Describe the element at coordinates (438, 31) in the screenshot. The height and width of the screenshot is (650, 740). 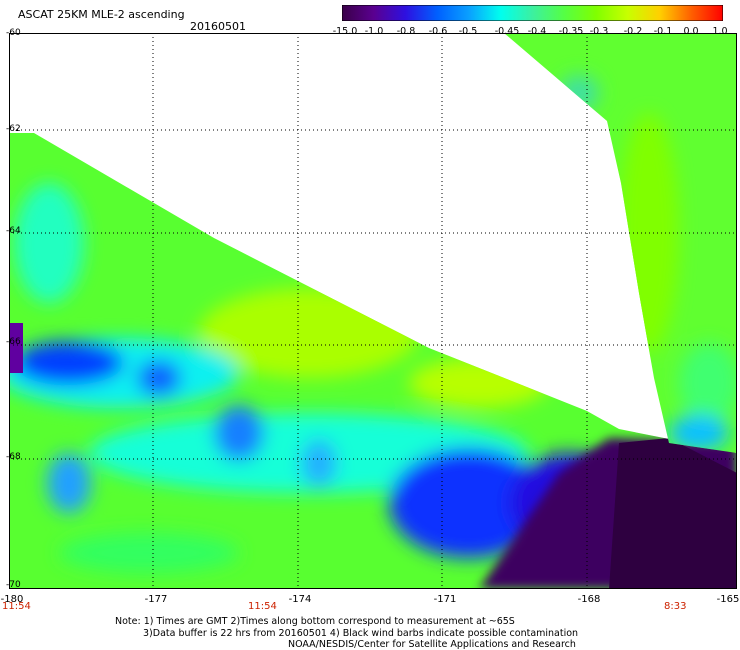
I see `colorbar-label: -0.6` at that location.